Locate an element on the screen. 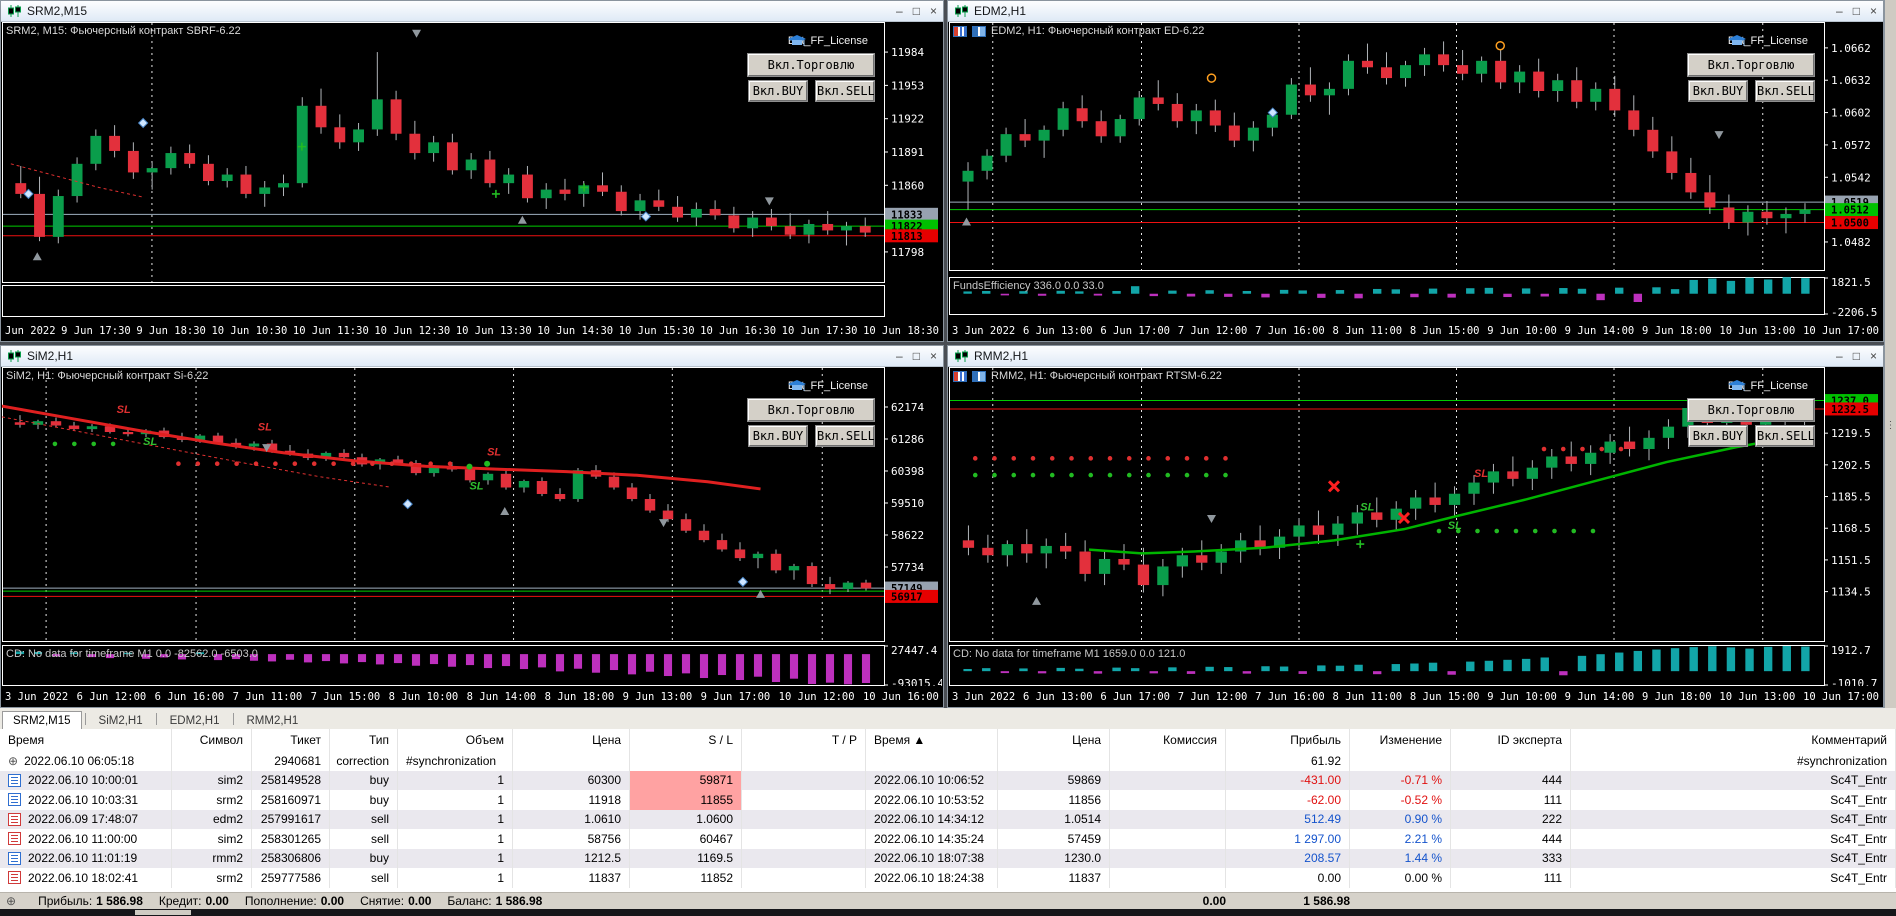  column-header-comment: Комментарий is located at coordinates (1733, 740).